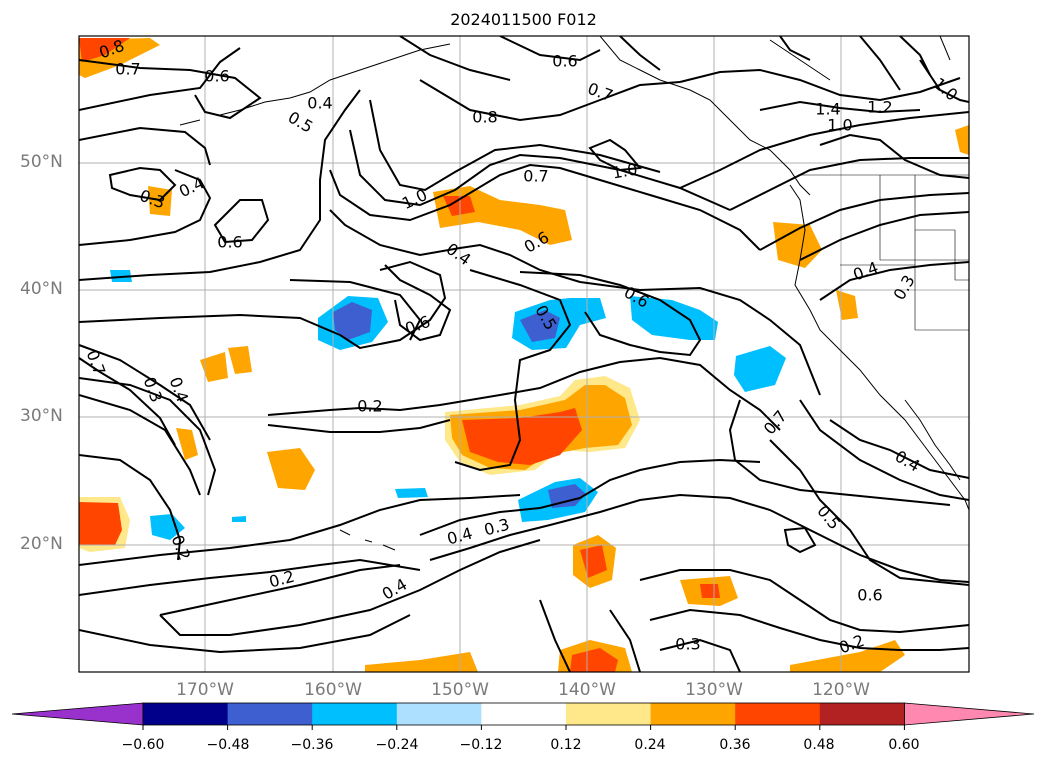 Image resolution: width=1047 pixels, height=765 pixels. I want to click on colorbar-extend-high, so click(969, 714).